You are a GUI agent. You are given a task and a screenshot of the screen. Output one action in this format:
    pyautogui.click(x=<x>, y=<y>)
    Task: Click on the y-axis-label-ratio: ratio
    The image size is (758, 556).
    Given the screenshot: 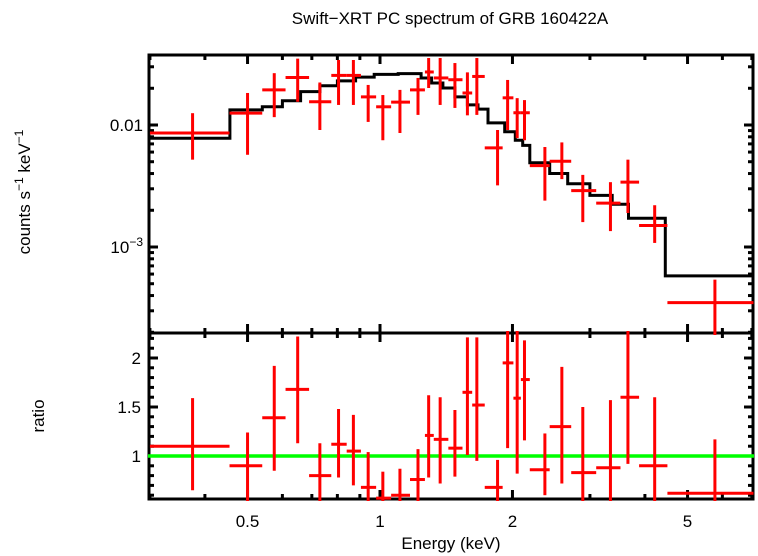 What is the action you would take?
    pyautogui.click(x=38, y=415)
    